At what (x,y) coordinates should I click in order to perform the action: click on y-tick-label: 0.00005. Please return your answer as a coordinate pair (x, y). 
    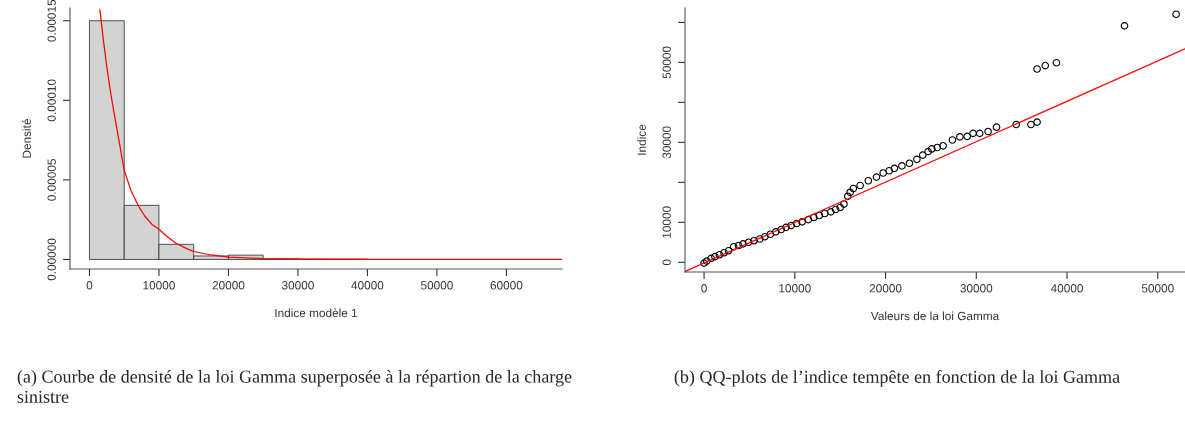
    Looking at the image, I should click on (51, 180).